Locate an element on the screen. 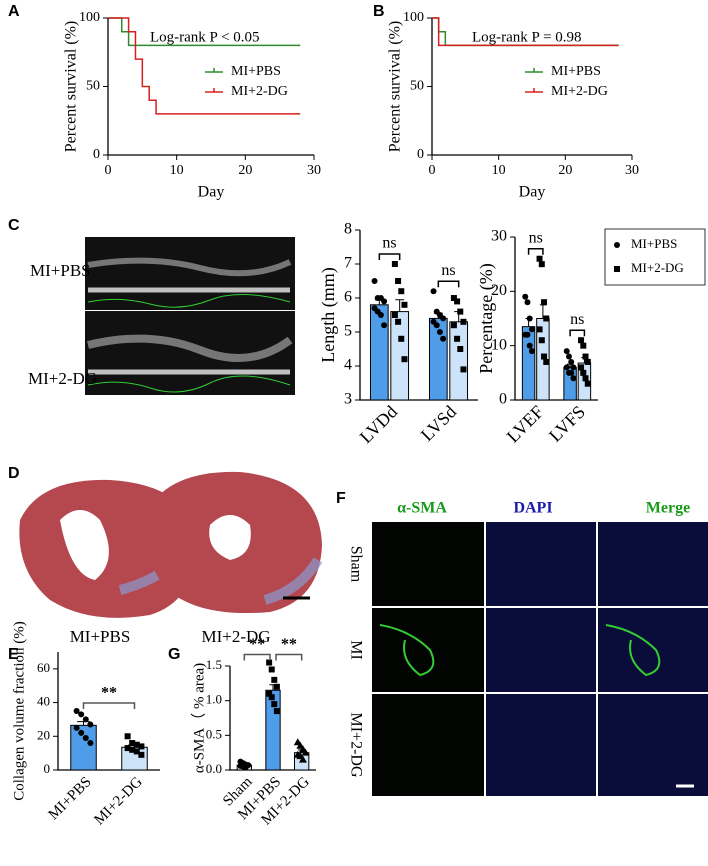  echo-label: MI+2-DG is located at coordinates (62, 378).